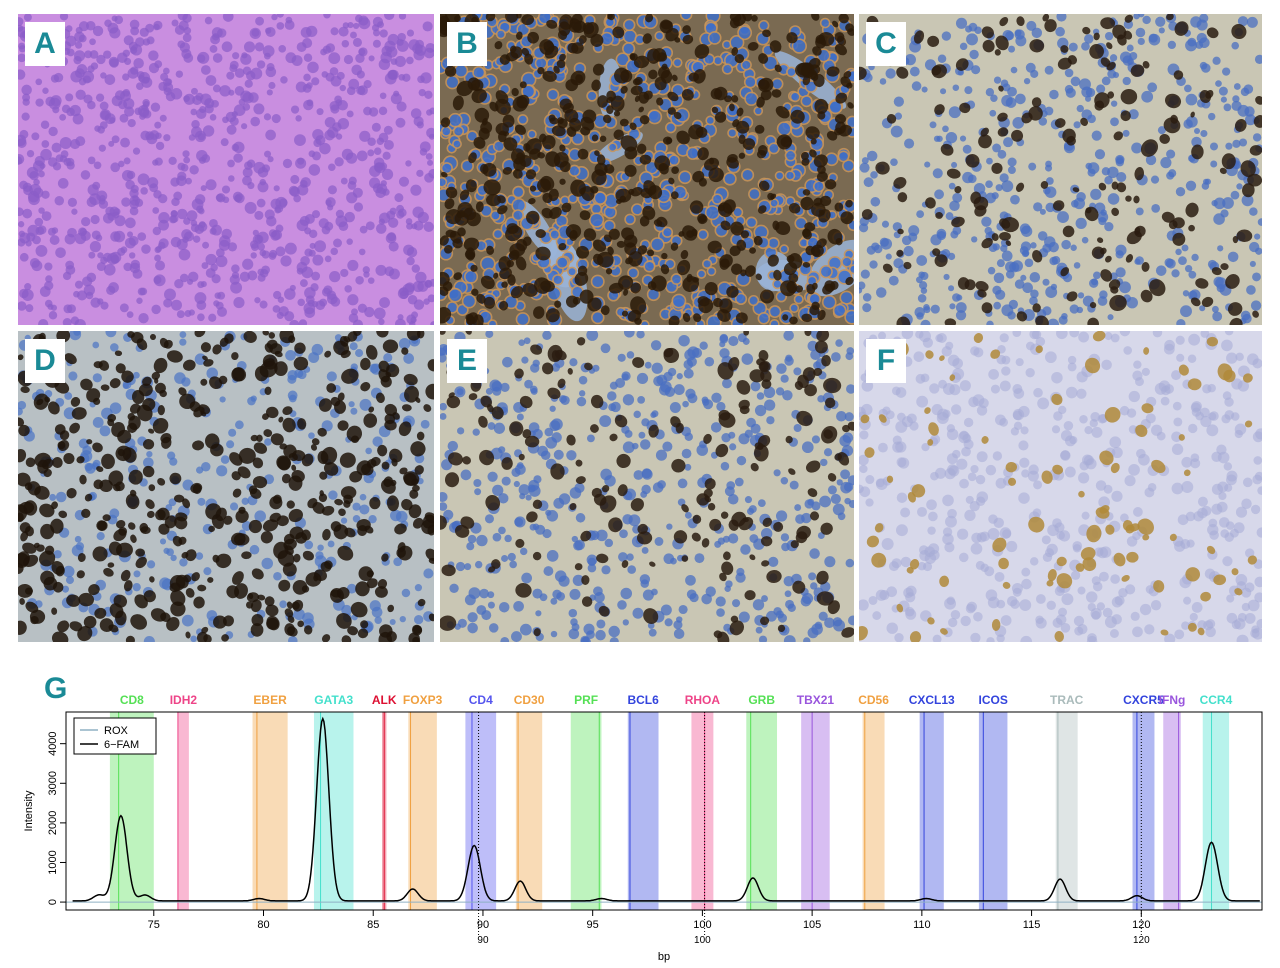 The image size is (1280, 968). I want to click on panel-label: D, so click(45, 361).